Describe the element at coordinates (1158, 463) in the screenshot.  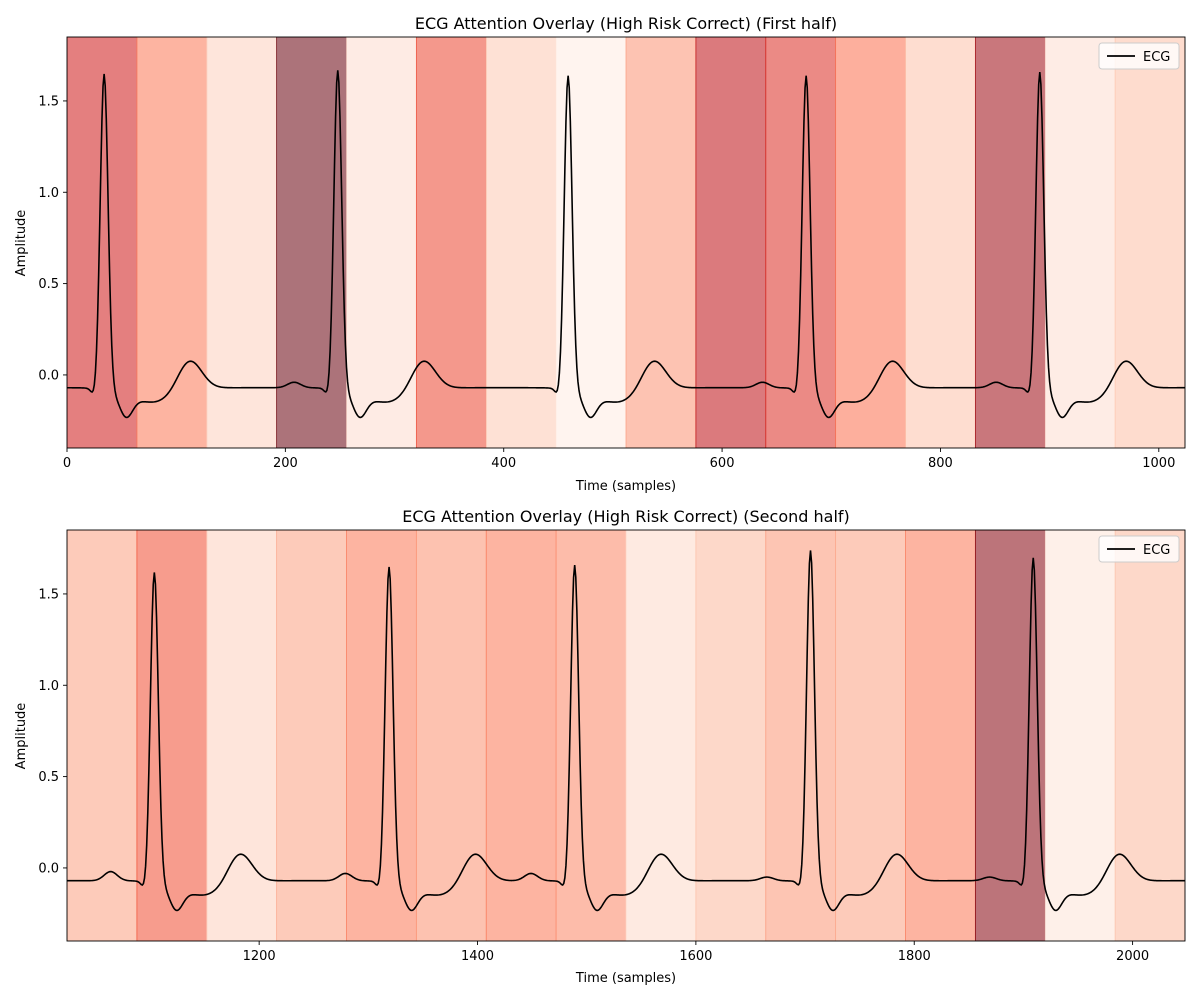
I see `x-tick-label: 1000` at that location.